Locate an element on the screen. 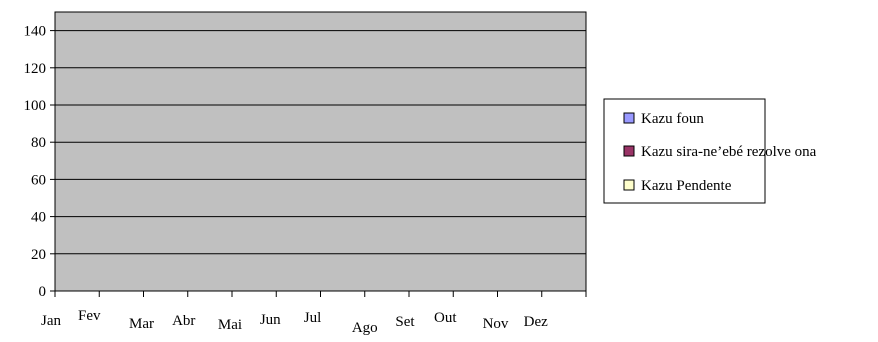 Image resolution: width=878 pixels, height=342 pixels. y-tick-label: 40 is located at coordinates (38, 218).